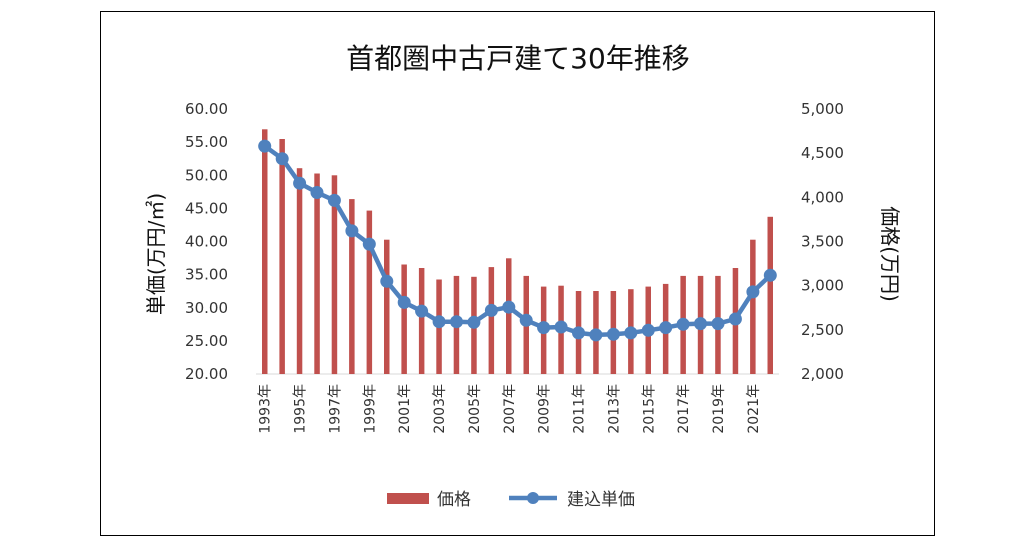  Describe the element at coordinates (440, 409) in the screenshot. I see `x-tick-label: 2003年` at that location.